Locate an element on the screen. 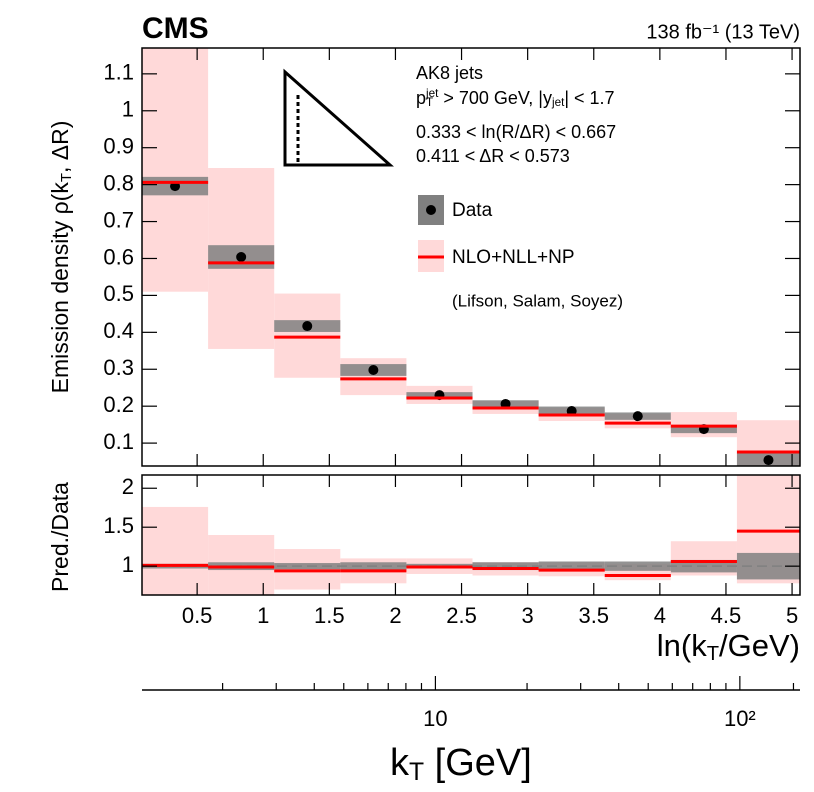 This screenshot has width=814, height=792. text-part: | < 1.7 is located at coordinates (589, 98).